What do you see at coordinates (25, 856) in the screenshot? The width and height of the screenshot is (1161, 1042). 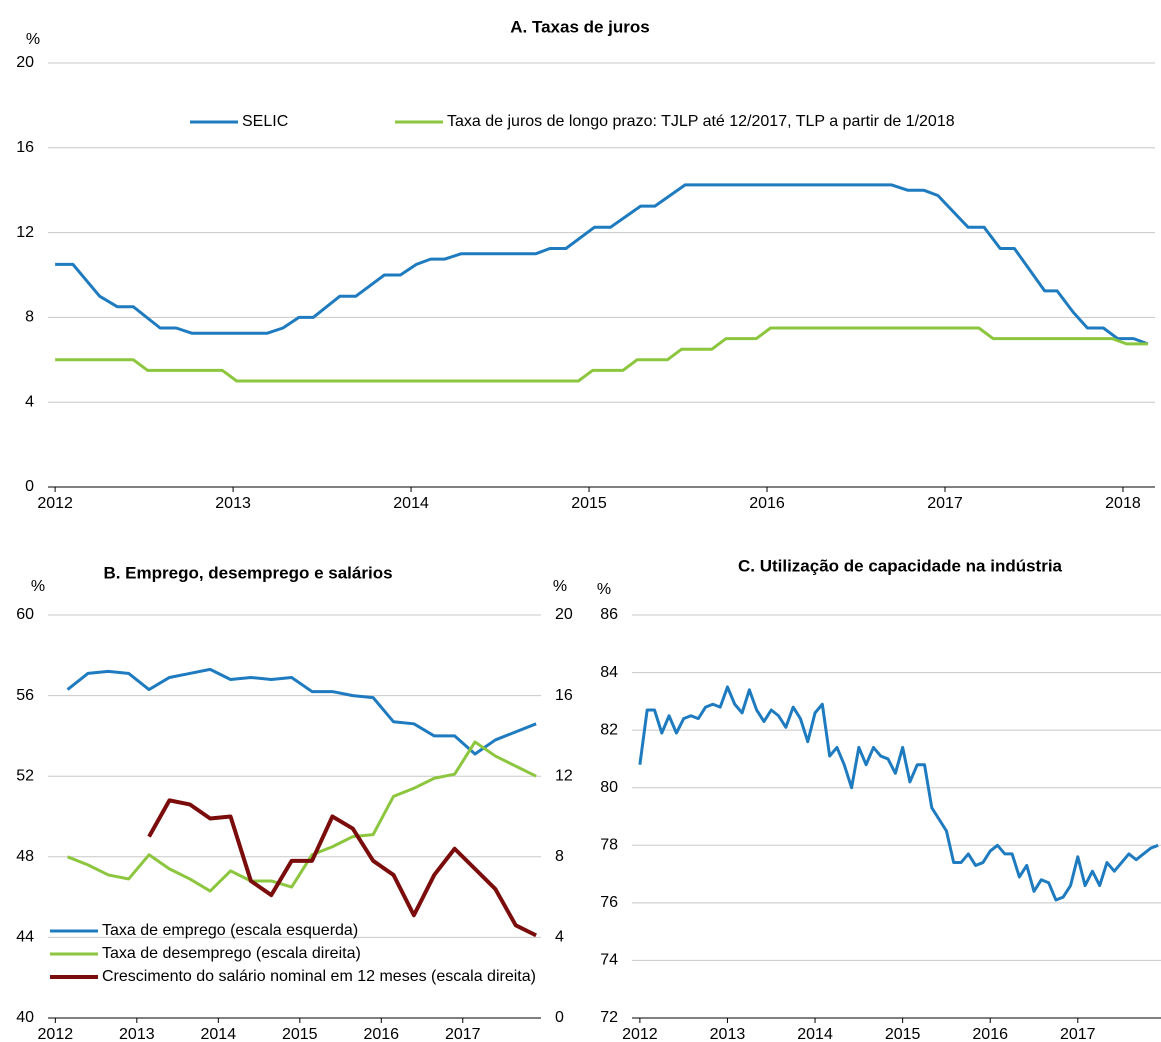 I see `y-tick-label: 48` at bounding box center [25, 856].